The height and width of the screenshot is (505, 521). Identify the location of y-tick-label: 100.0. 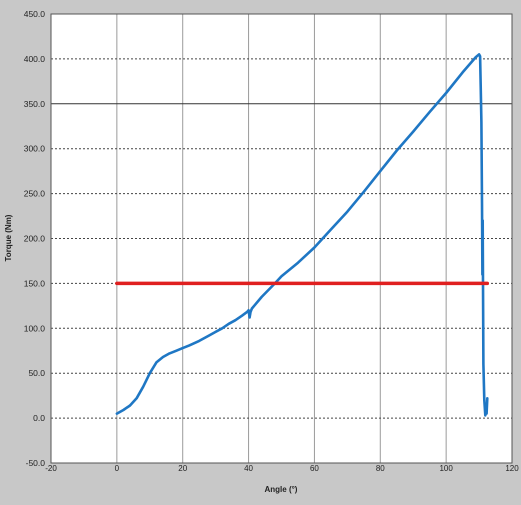
(35, 328).